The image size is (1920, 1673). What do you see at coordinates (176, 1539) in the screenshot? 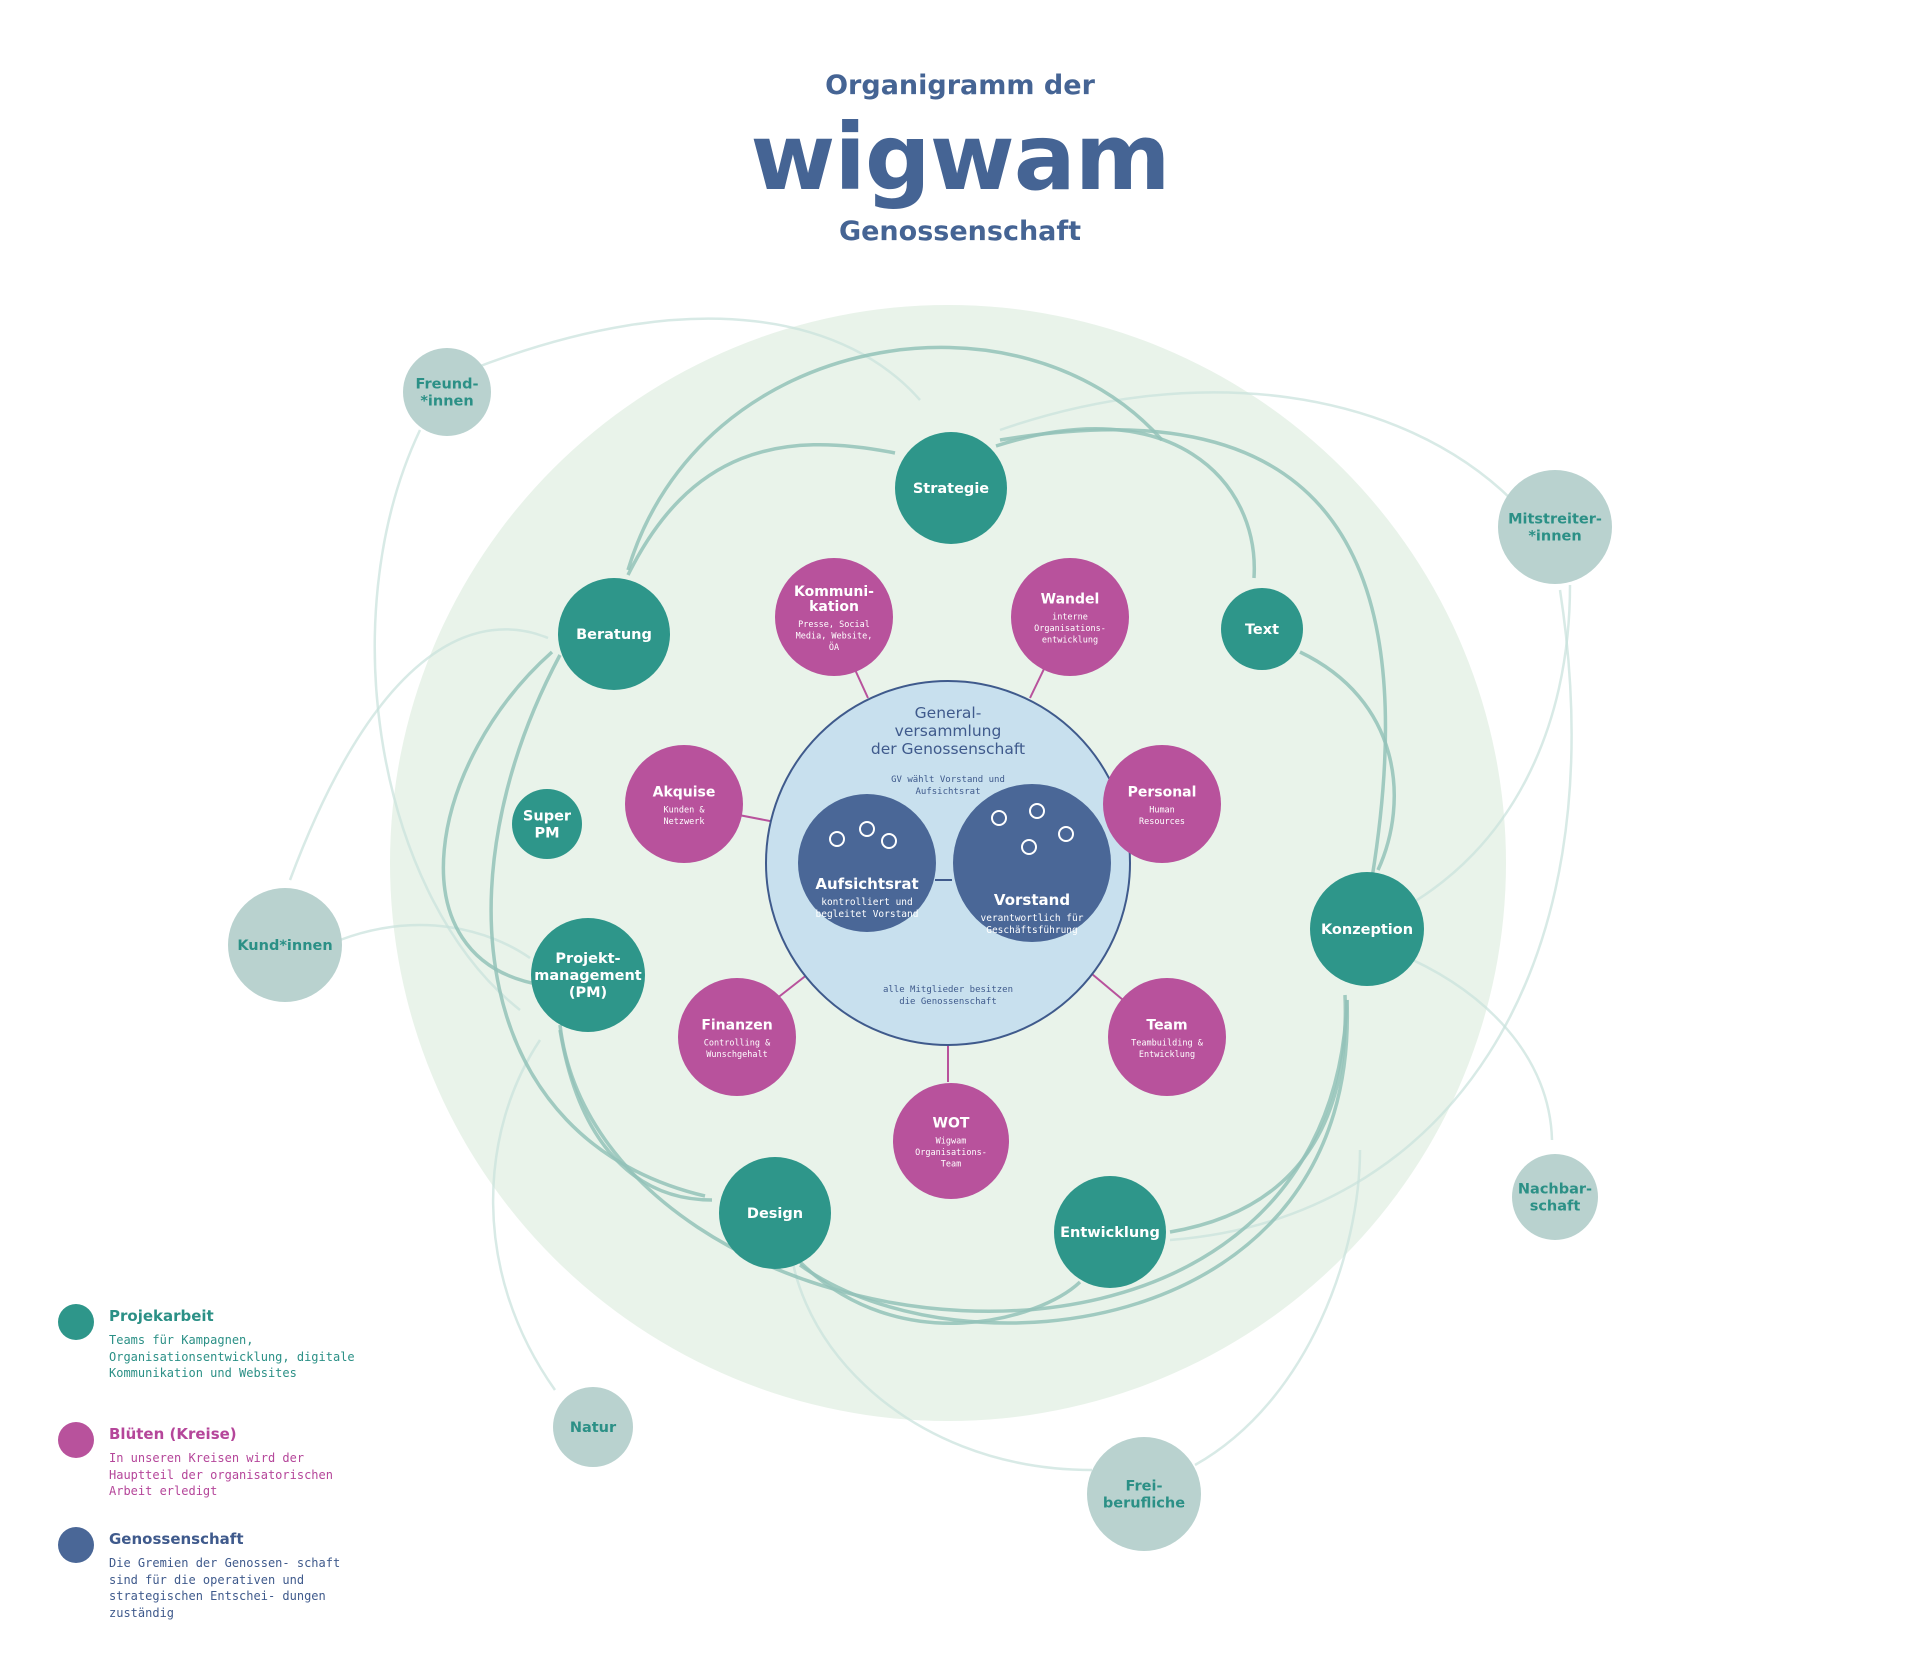
I see `legend-title: Genossenschaft` at bounding box center [176, 1539].